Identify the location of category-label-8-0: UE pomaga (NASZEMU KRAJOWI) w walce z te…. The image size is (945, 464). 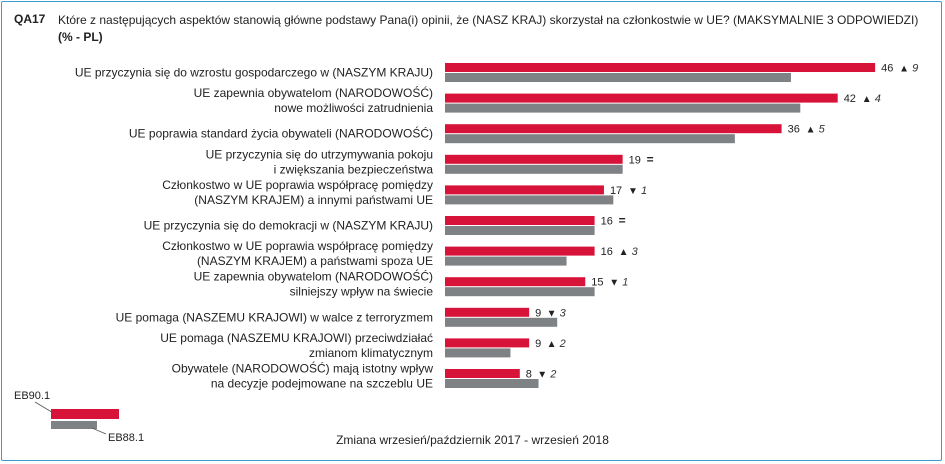
(274, 317).